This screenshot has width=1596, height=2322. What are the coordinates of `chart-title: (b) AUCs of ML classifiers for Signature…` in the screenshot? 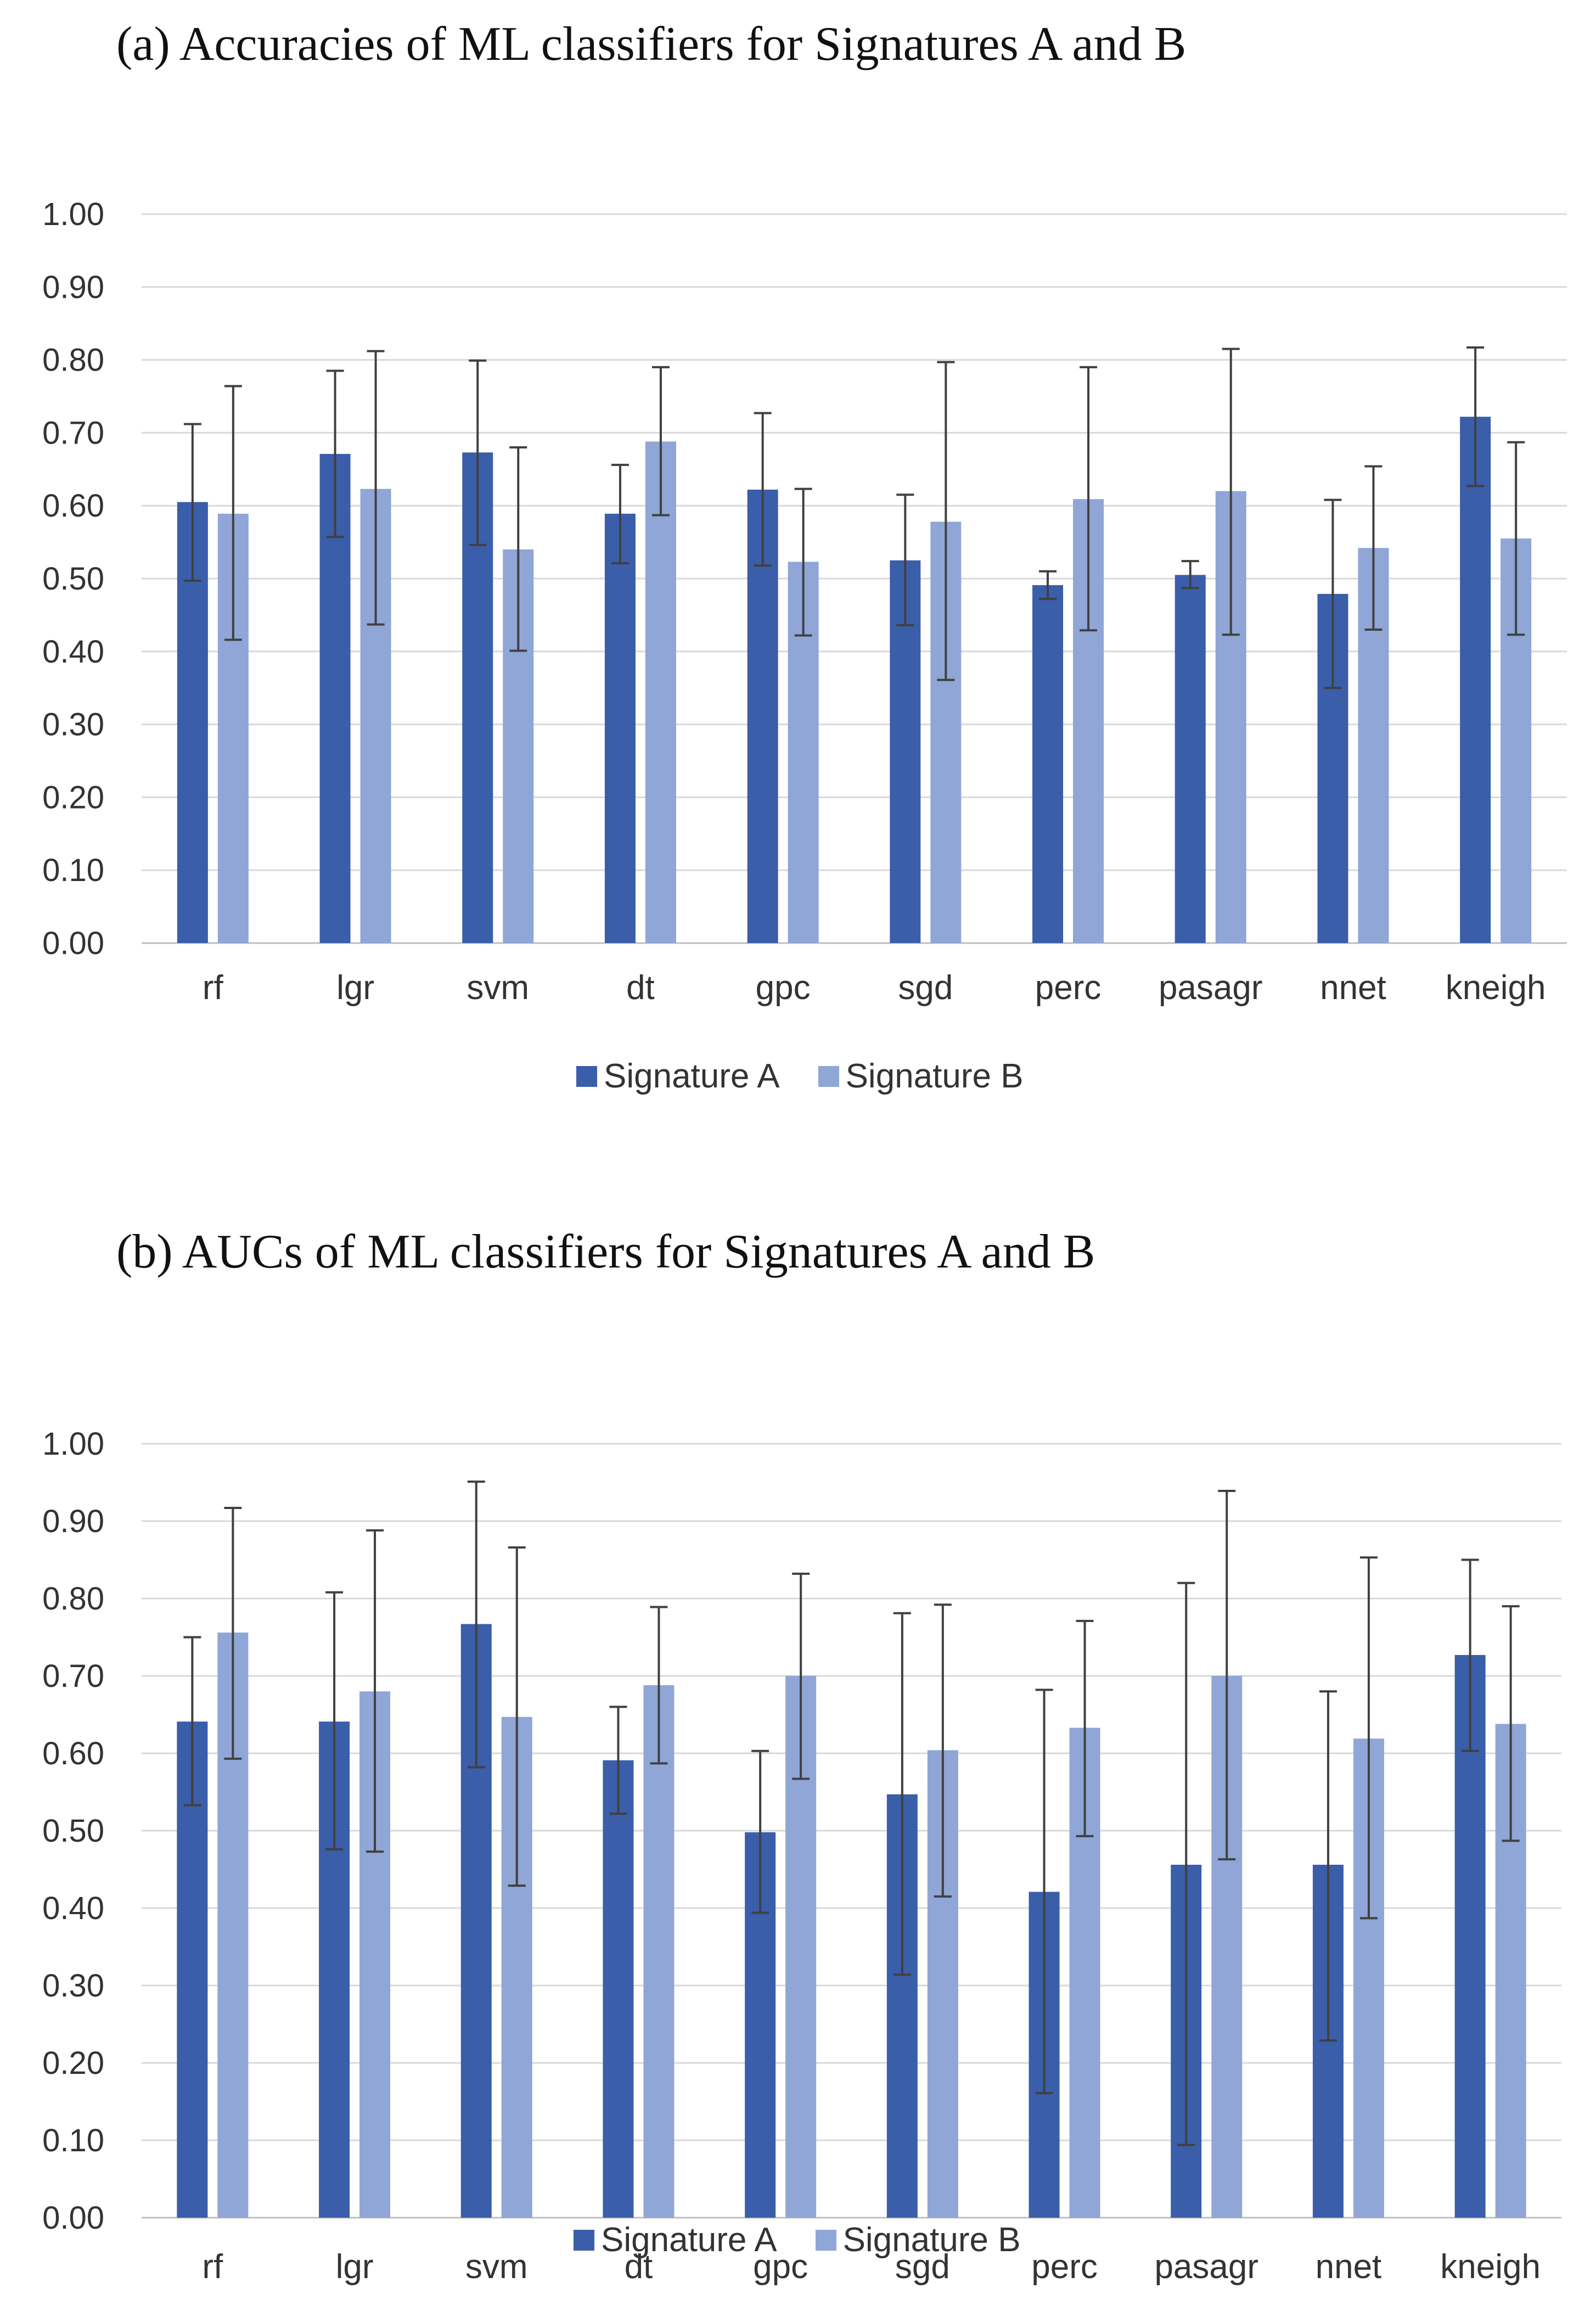 It's located at (605, 1251).